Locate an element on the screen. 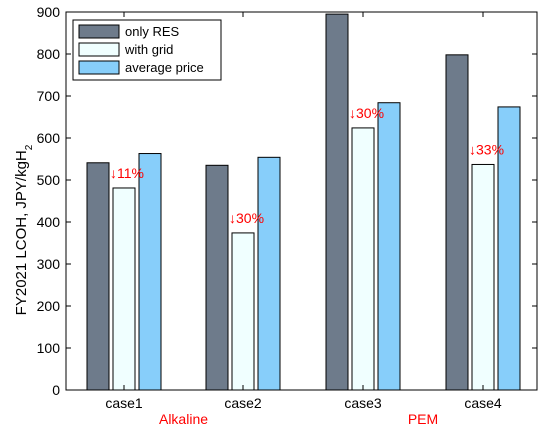 Image resolution: width=550 pixels, height=428 pixels. x-tick-label-case3: case3 is located at coordinates (363, 403).